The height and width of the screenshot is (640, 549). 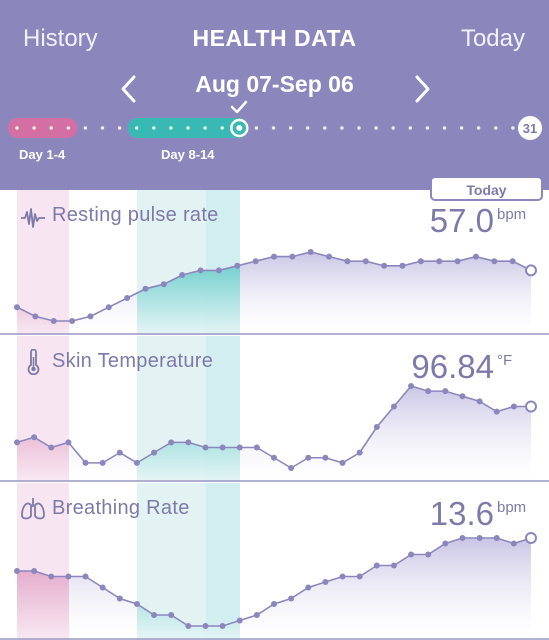 What do you see at coordinates (239, 107) in the screenshot?
I see `check-icon` at bounding box center [239, 107].